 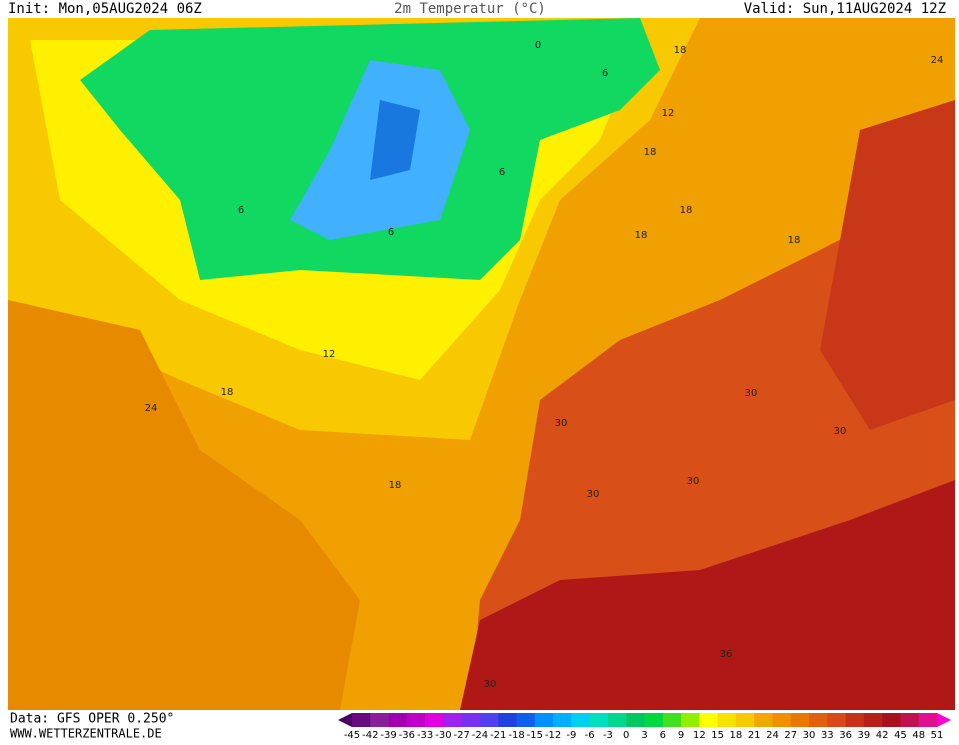 What do you see at coordinates (699, 735) in the screenshot?
I see `colorbar-label: 12` at bounding box center [699, 735].